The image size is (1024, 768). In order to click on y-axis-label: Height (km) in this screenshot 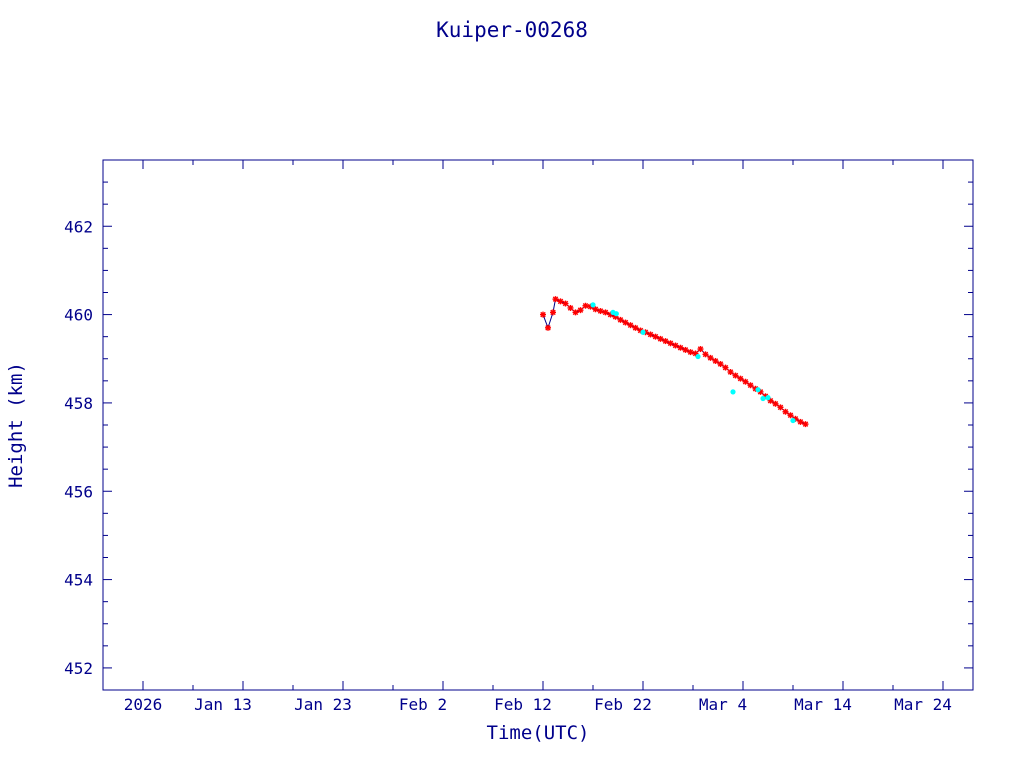, I will do `click(16, 425)`.